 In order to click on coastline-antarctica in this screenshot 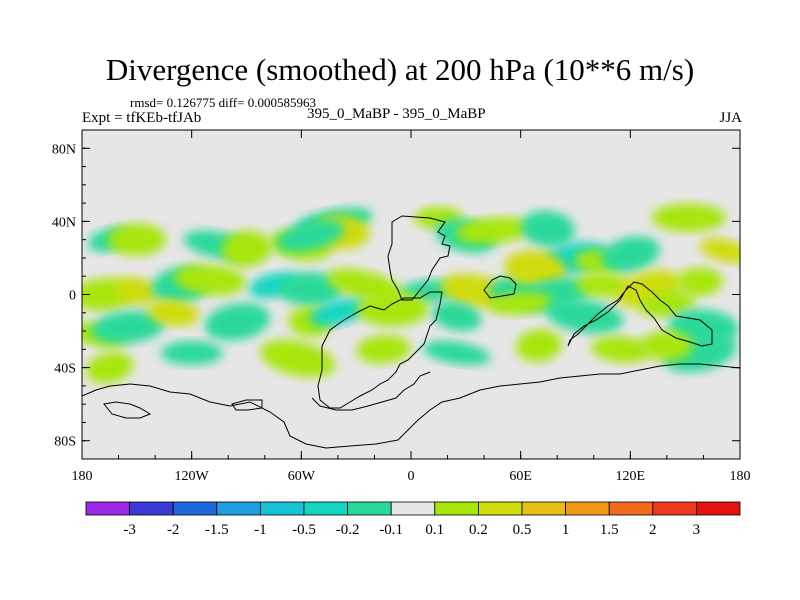, I will do `click(411, 406)`.